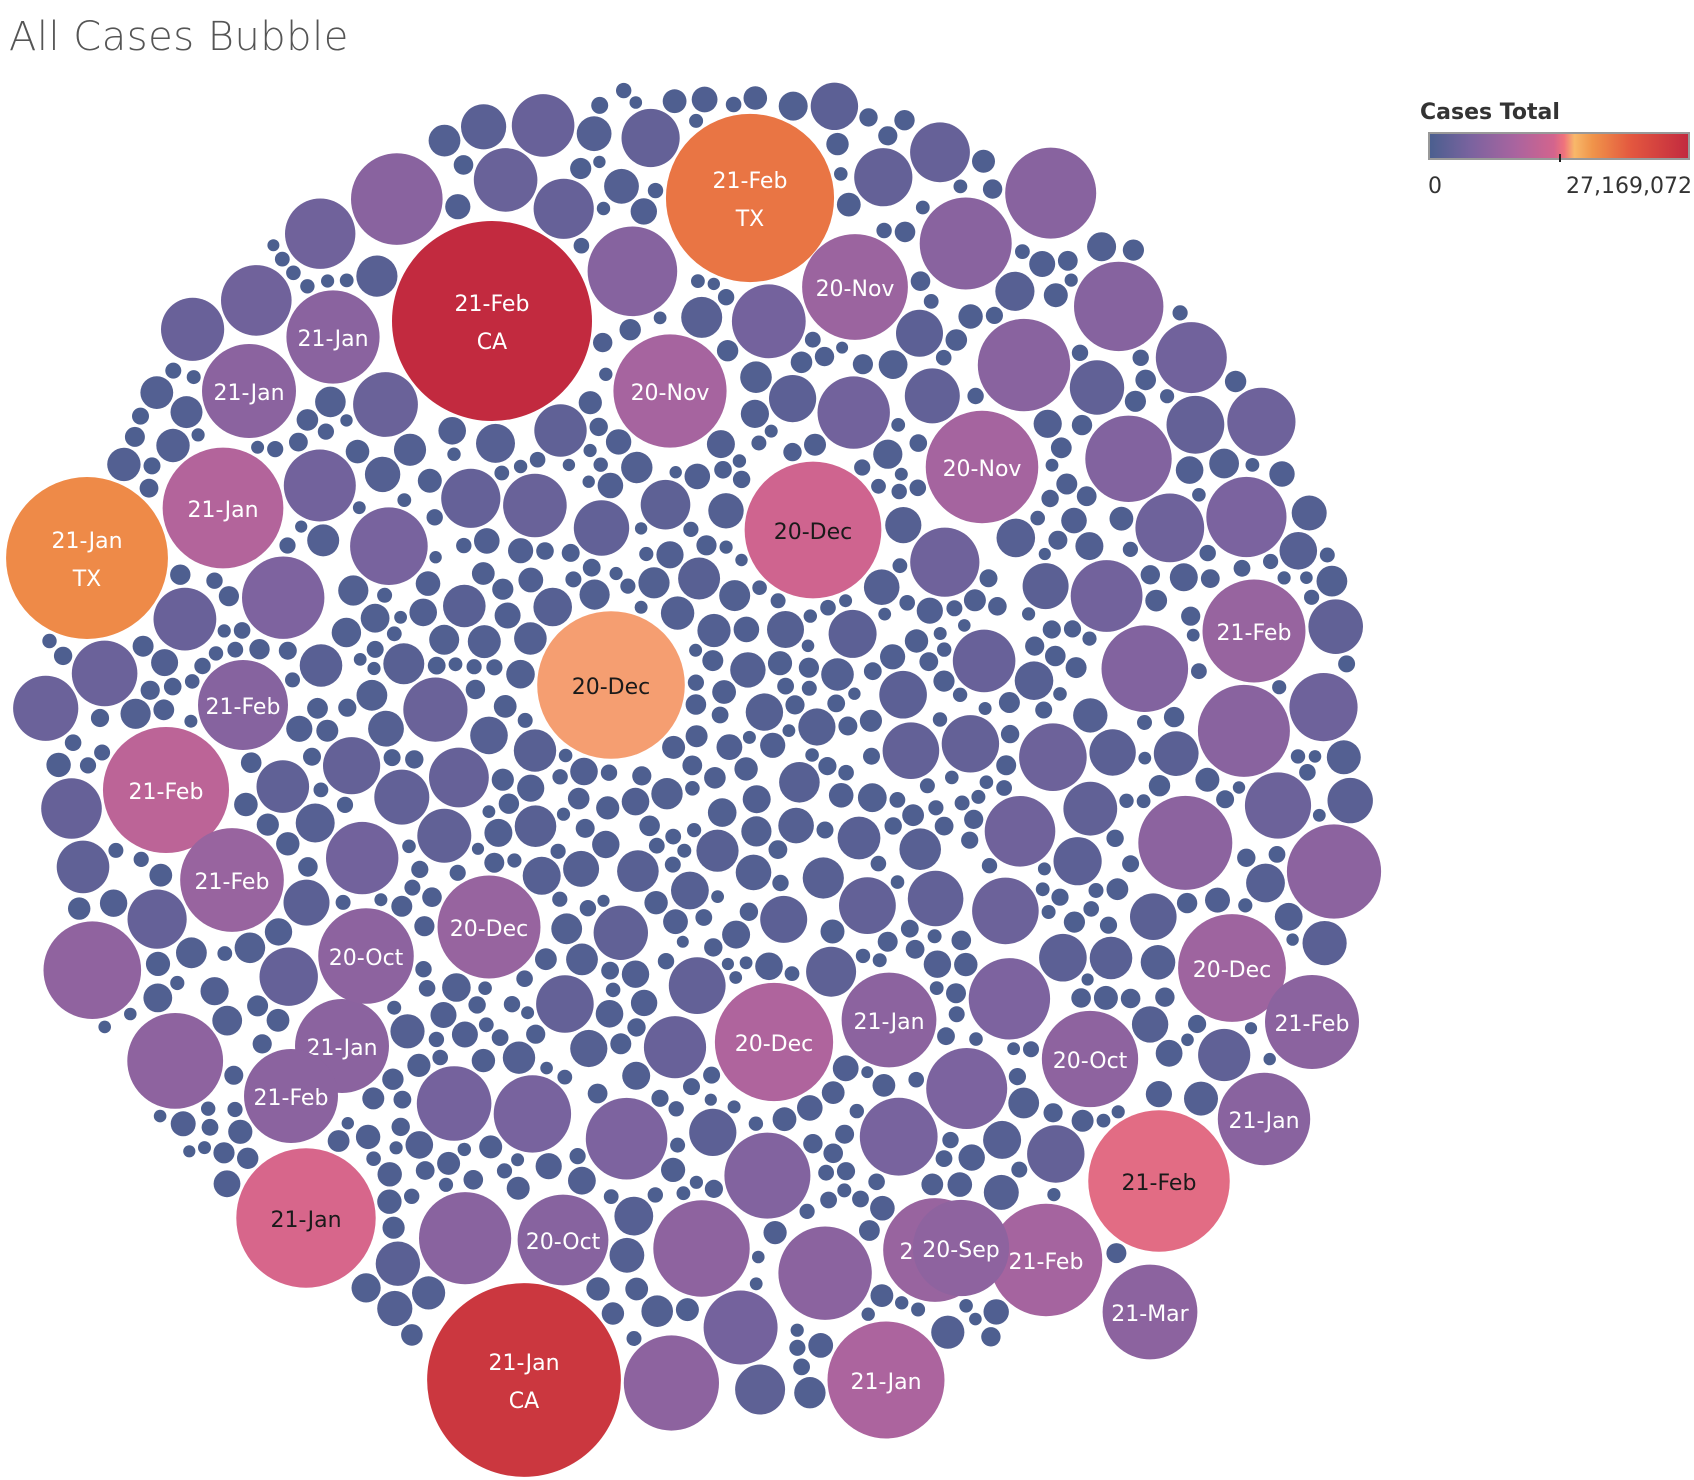 The width and height of the screenshot is (1694, 1480). I want to click on bubble-20-oct: 20-Oct, so click(366, 956).